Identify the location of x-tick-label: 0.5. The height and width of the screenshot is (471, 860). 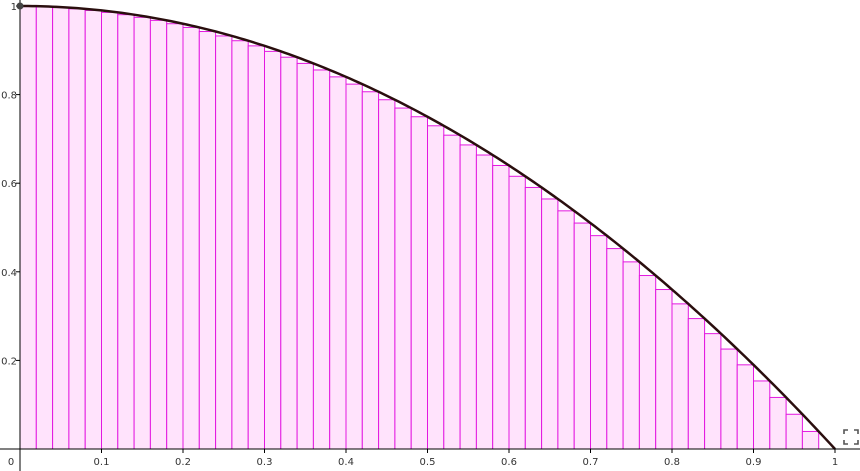
(428, 462).